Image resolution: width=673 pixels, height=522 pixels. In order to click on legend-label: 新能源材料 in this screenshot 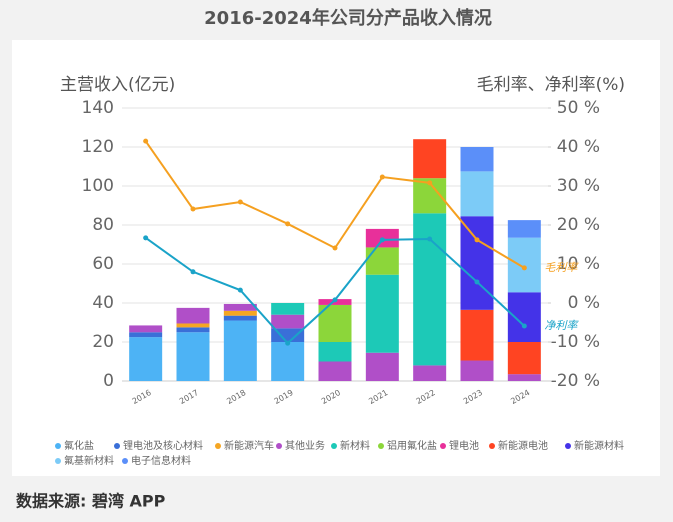, I will do `click(599, 445)`.